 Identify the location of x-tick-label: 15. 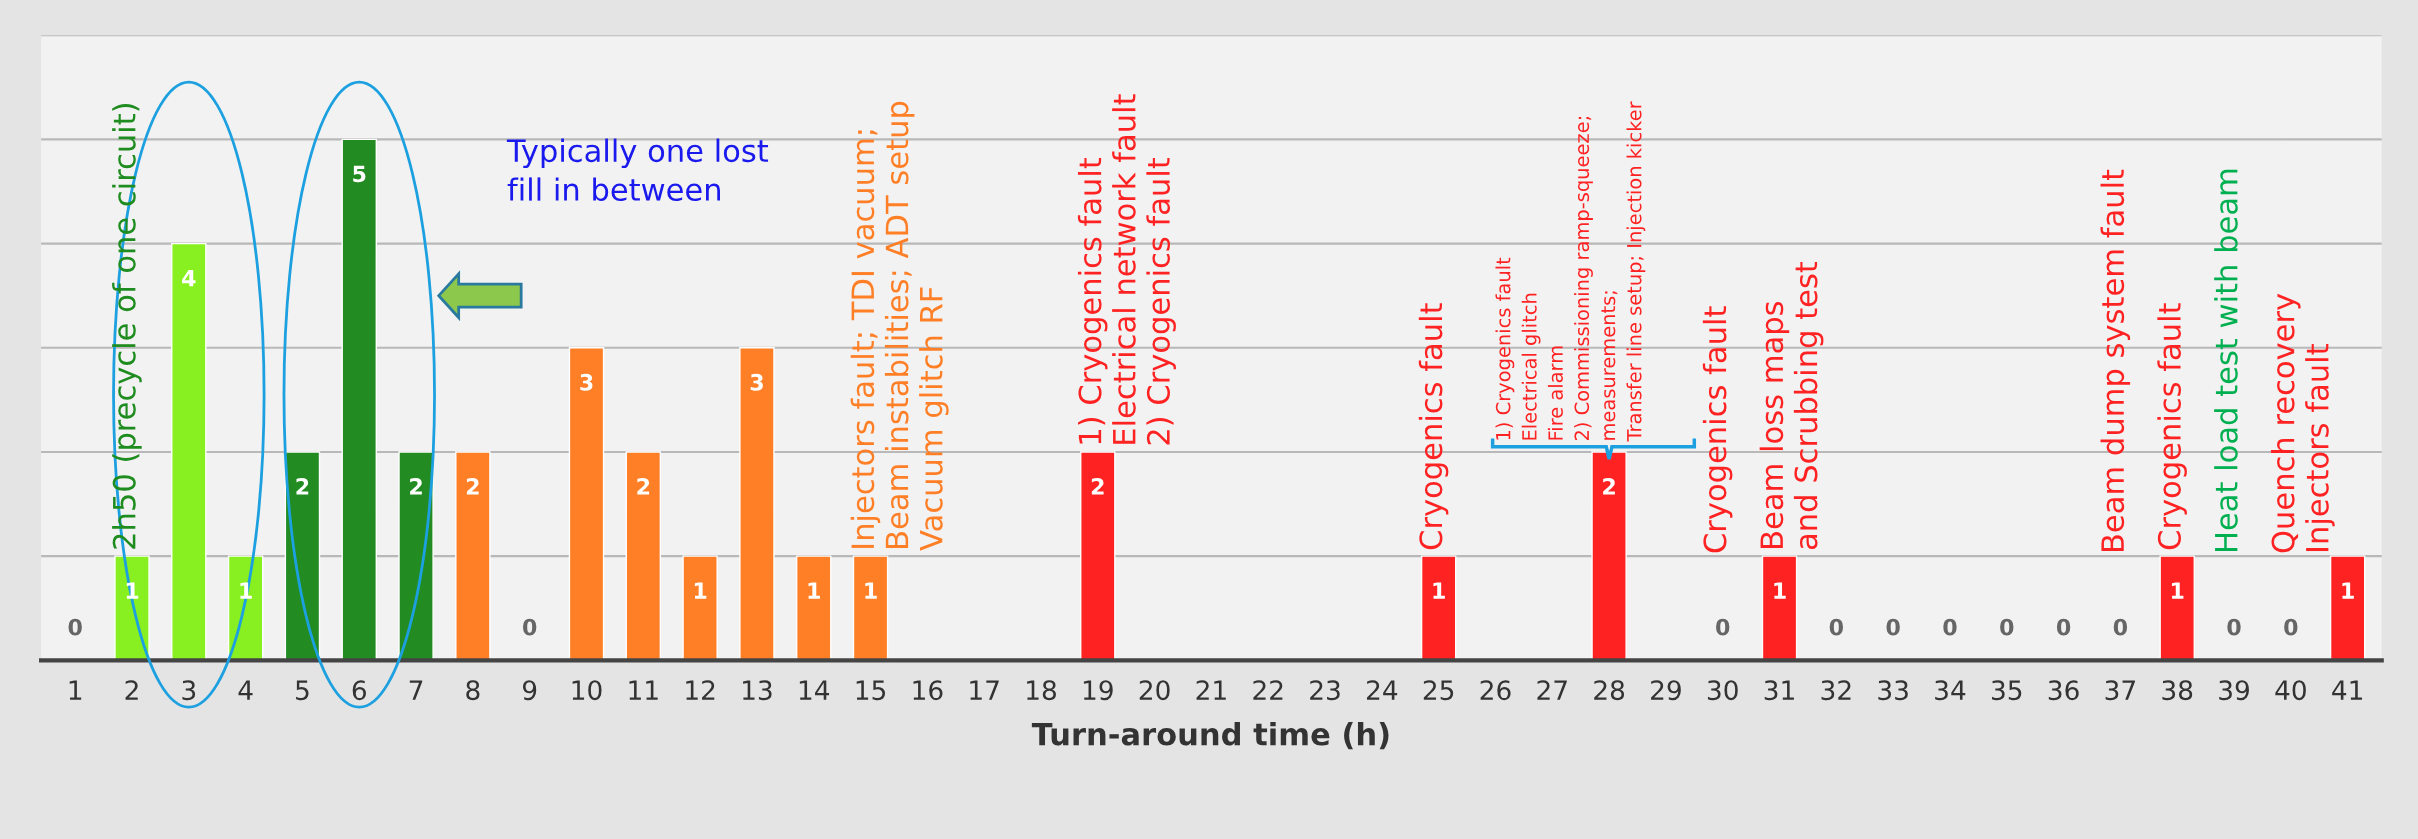
(871, 690).